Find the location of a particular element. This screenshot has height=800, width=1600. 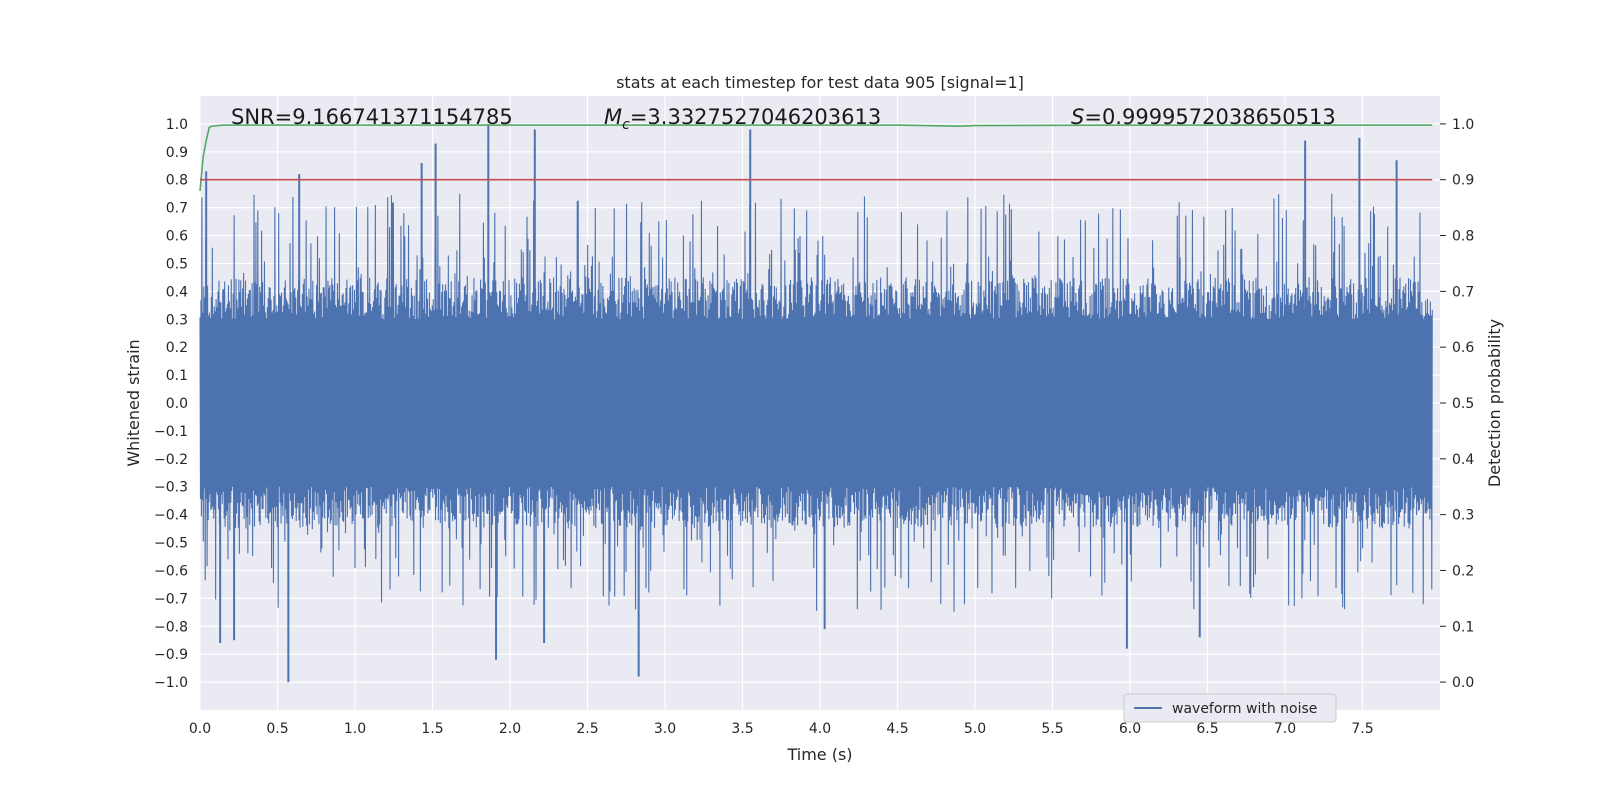

x-tick-label-8: 4.0 is located at coordinates (820, 729).